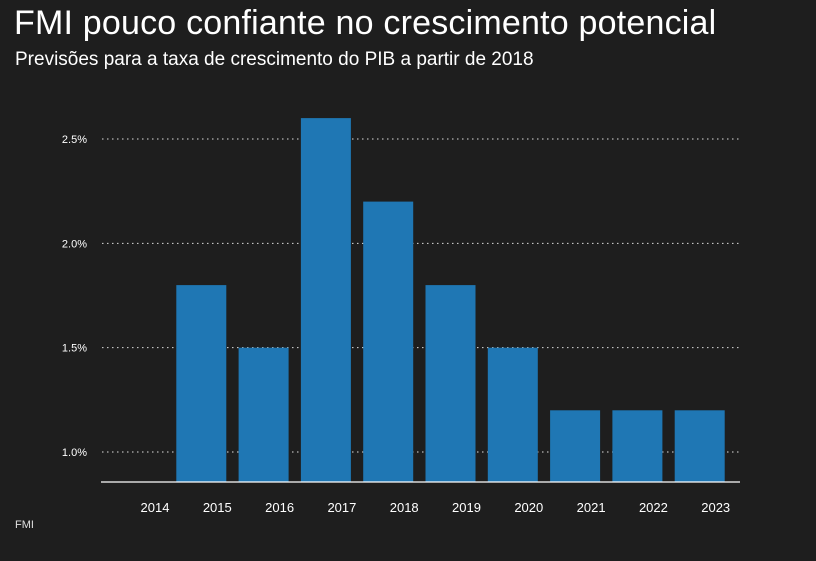  I want to click on bar-2017, so click(325, 300).